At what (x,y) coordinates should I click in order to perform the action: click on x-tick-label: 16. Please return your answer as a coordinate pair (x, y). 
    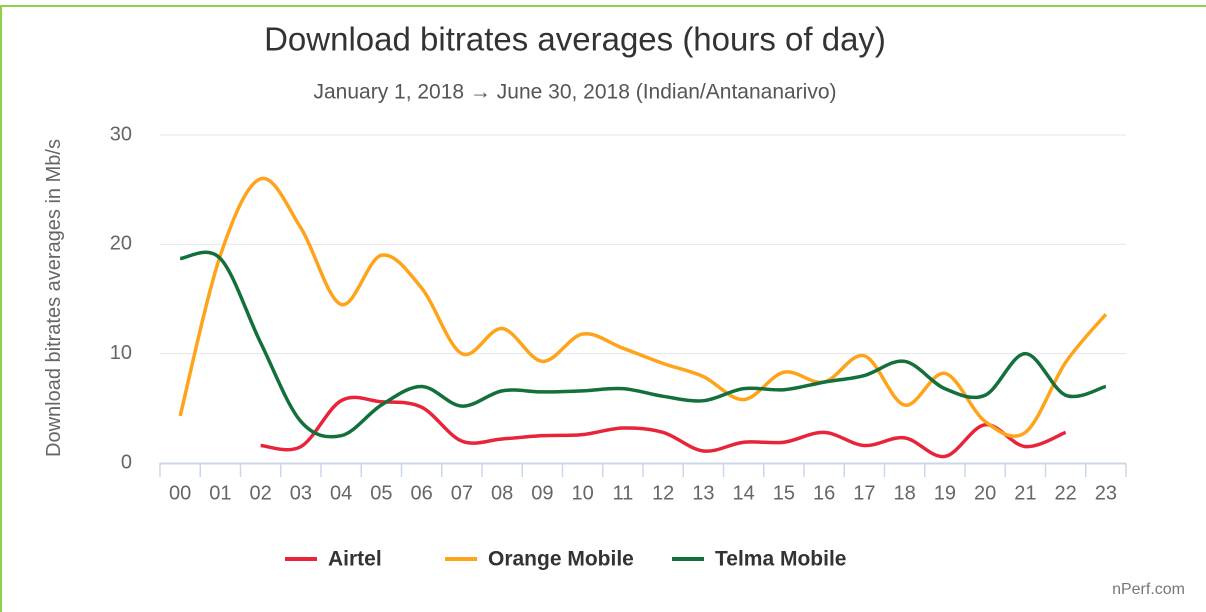
    Looking at the image, I should click on (824, 493).